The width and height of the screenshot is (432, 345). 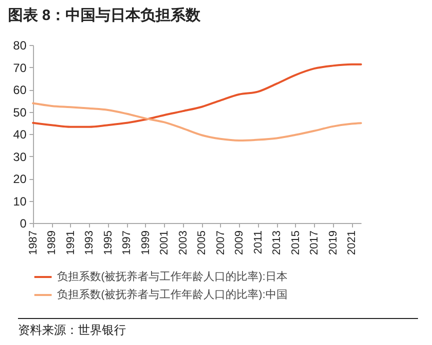 I want to click on x-tick-label: 1995, so click(x=108, y=242).